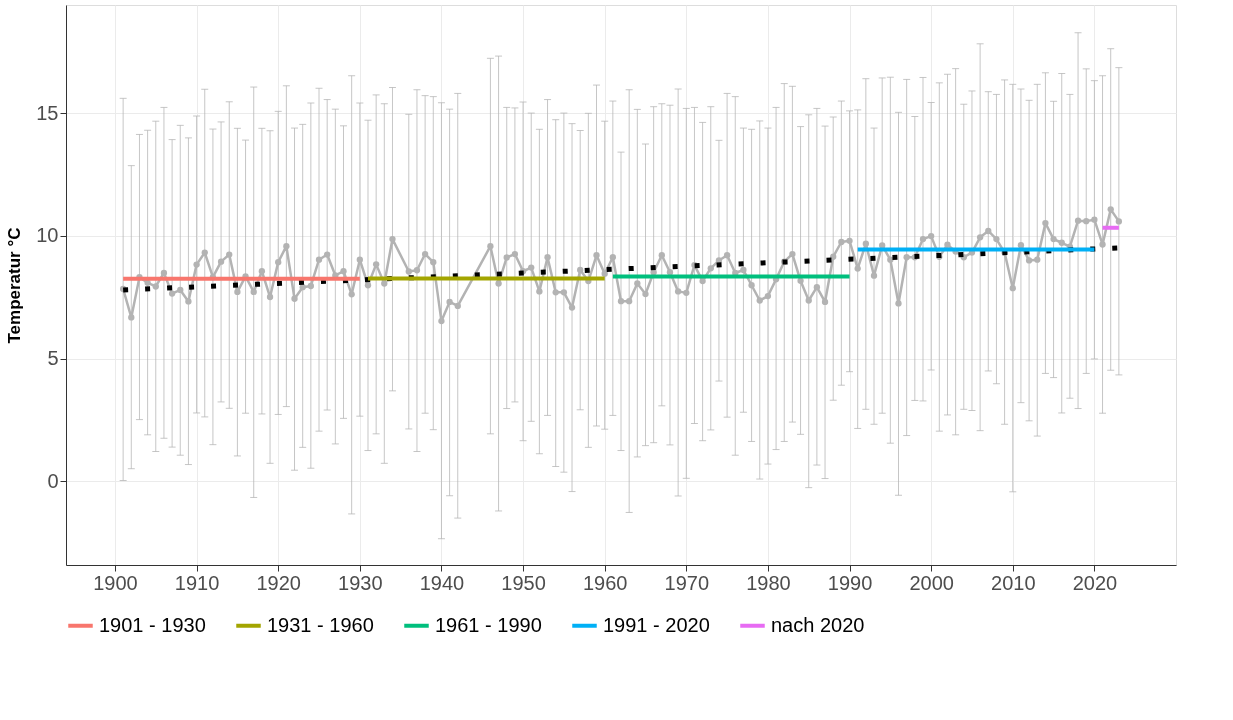 The height and width of the screenshot is (720, 1233). I want to click on x-tick-label: 2010, so click(1013, 582).